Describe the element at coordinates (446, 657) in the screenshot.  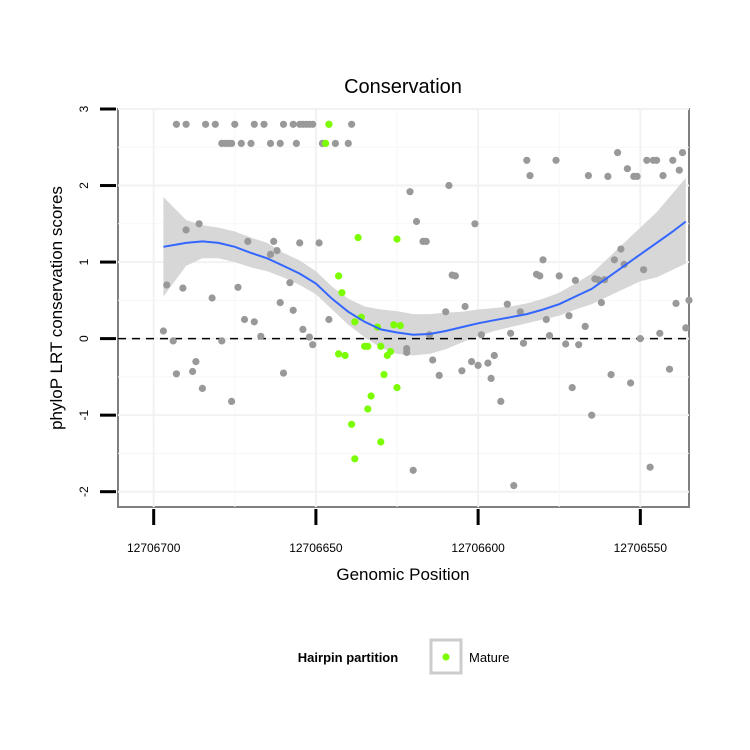
I see `legend-key-marker` at that location.